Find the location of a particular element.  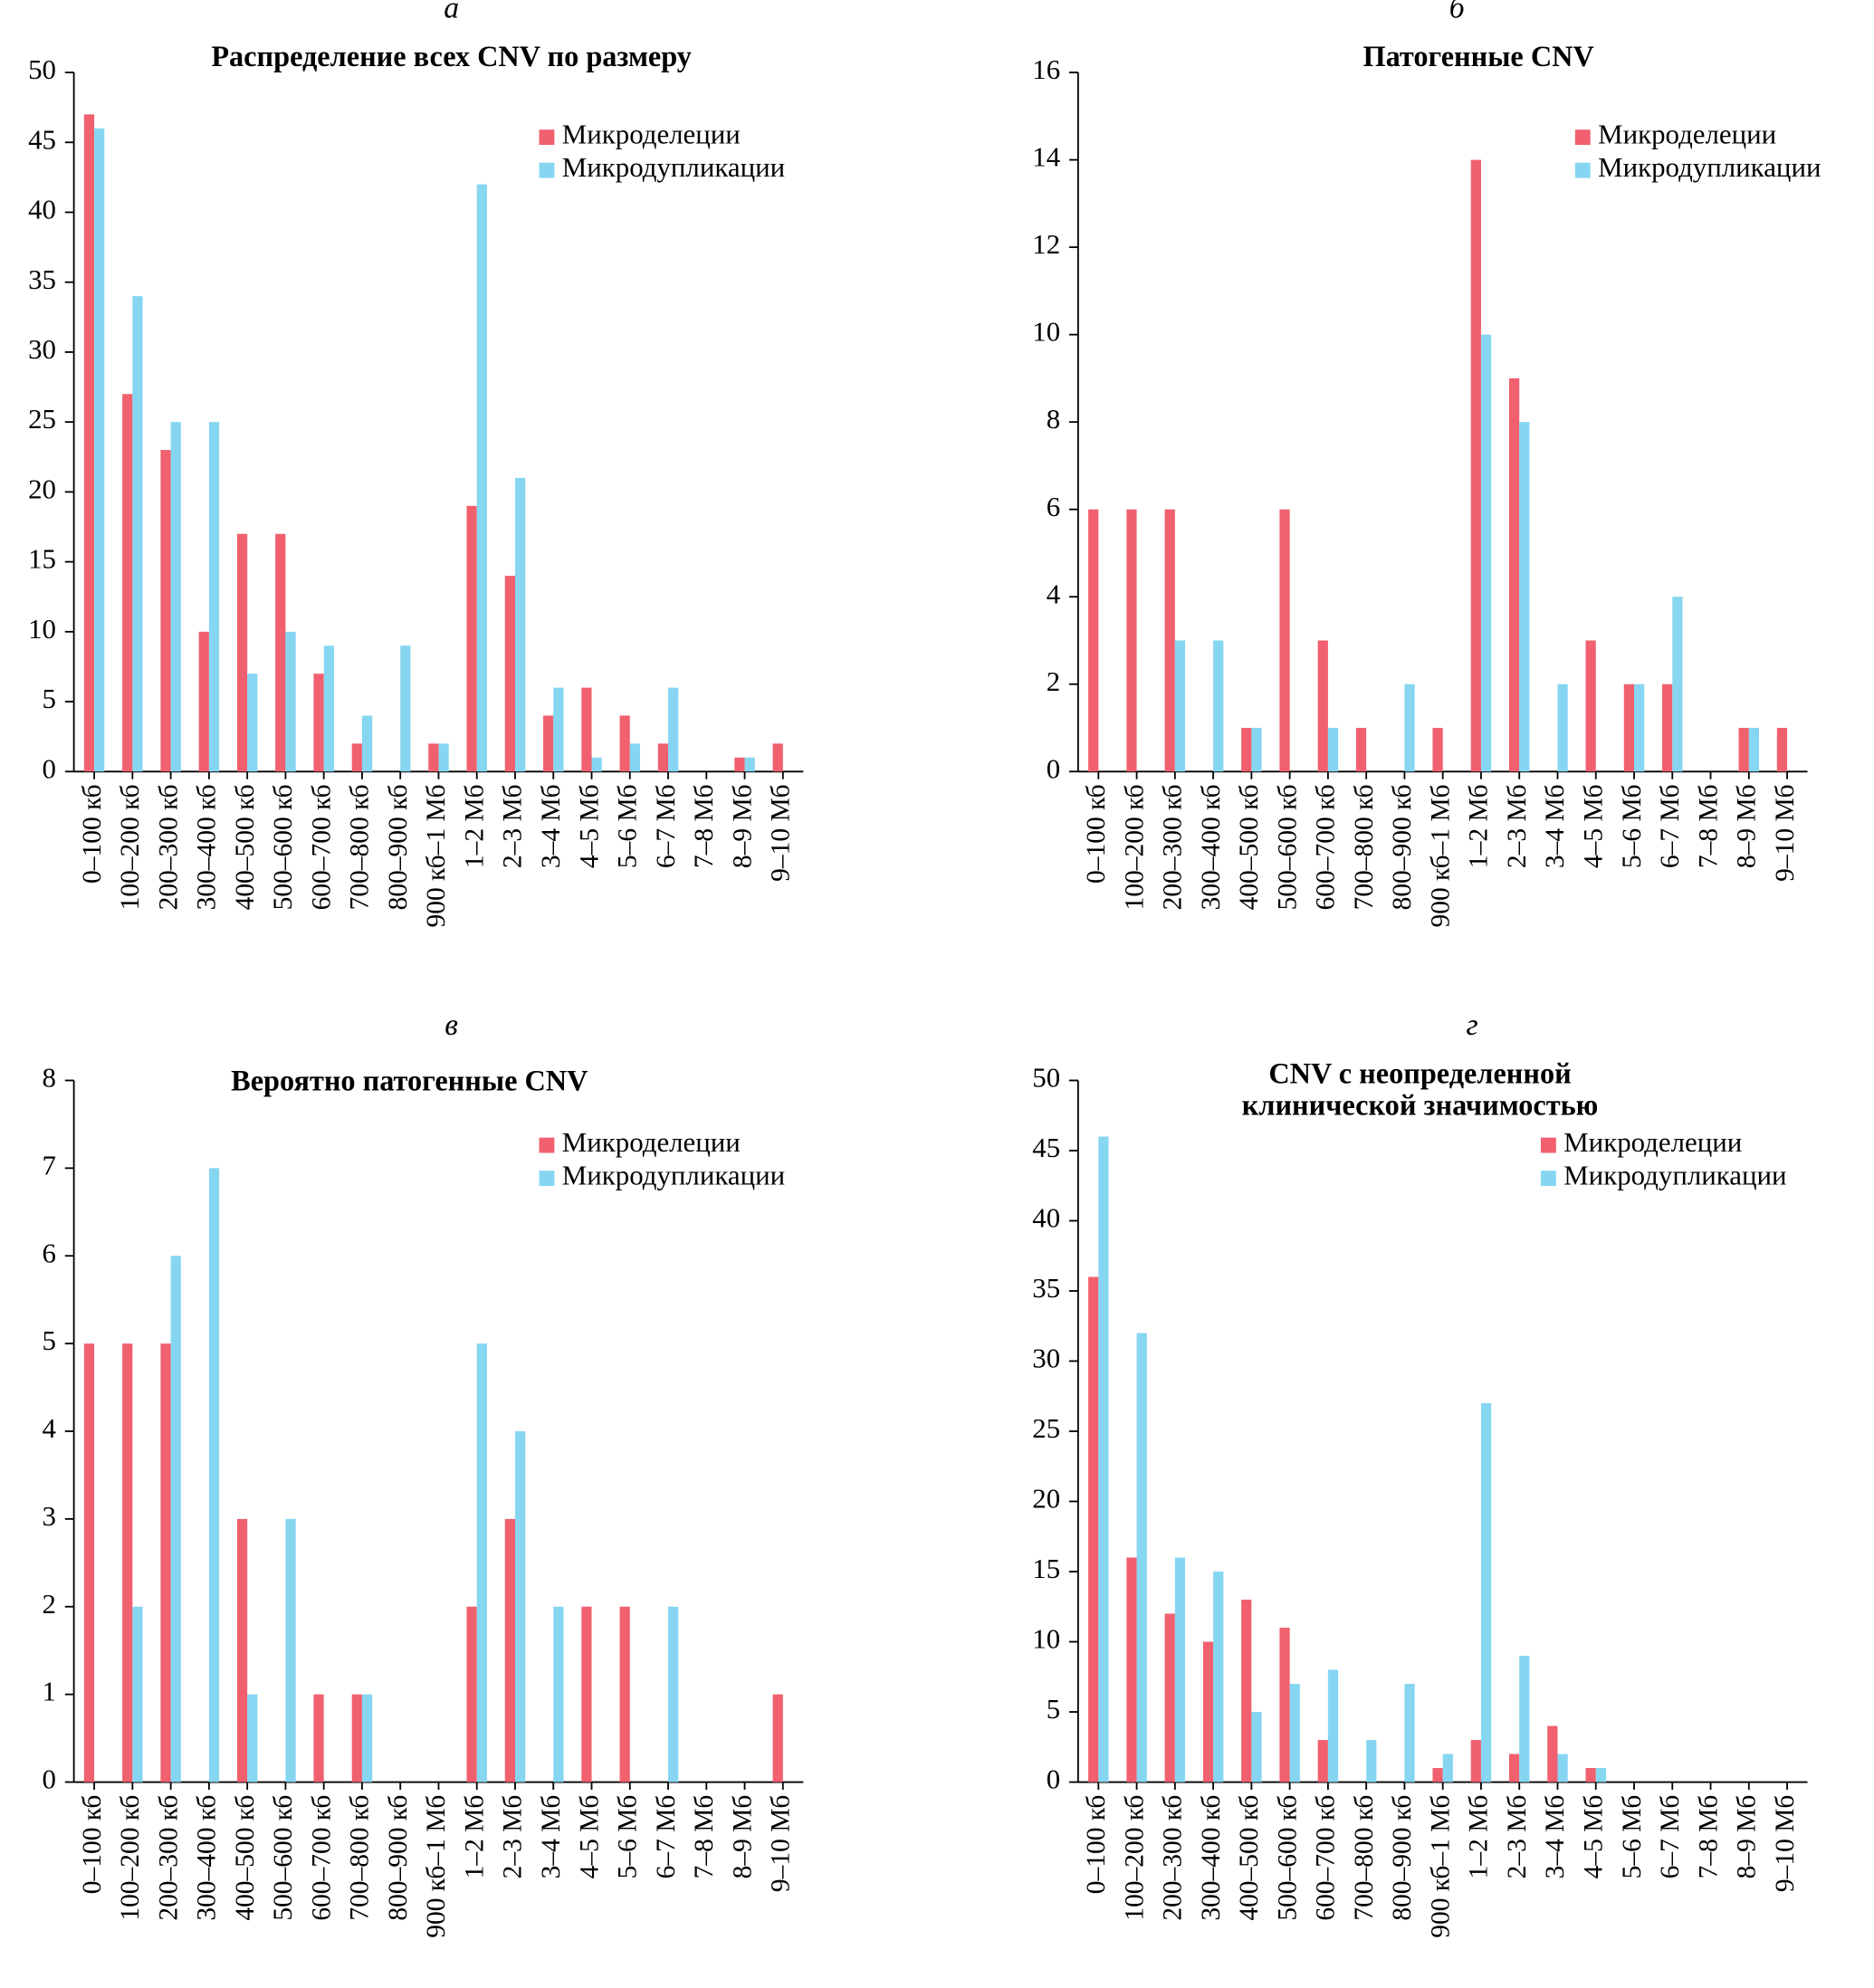

y-tick-label: 7 is located at coordinates (49, 1164).